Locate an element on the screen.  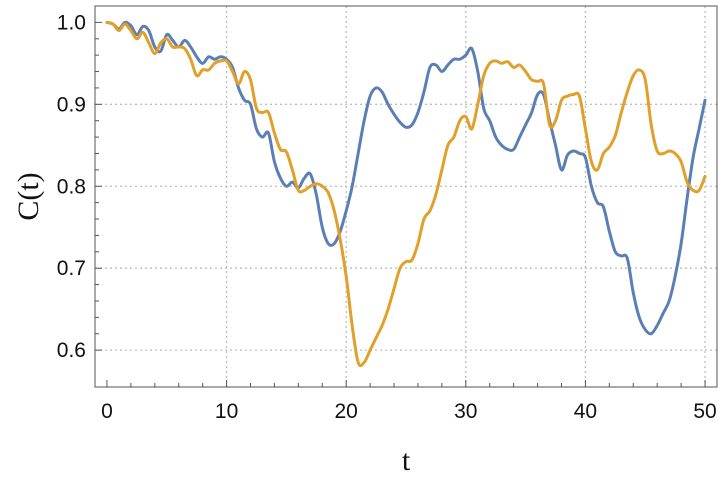
x-tick-label: 50 is located at coordinates (704, 411).